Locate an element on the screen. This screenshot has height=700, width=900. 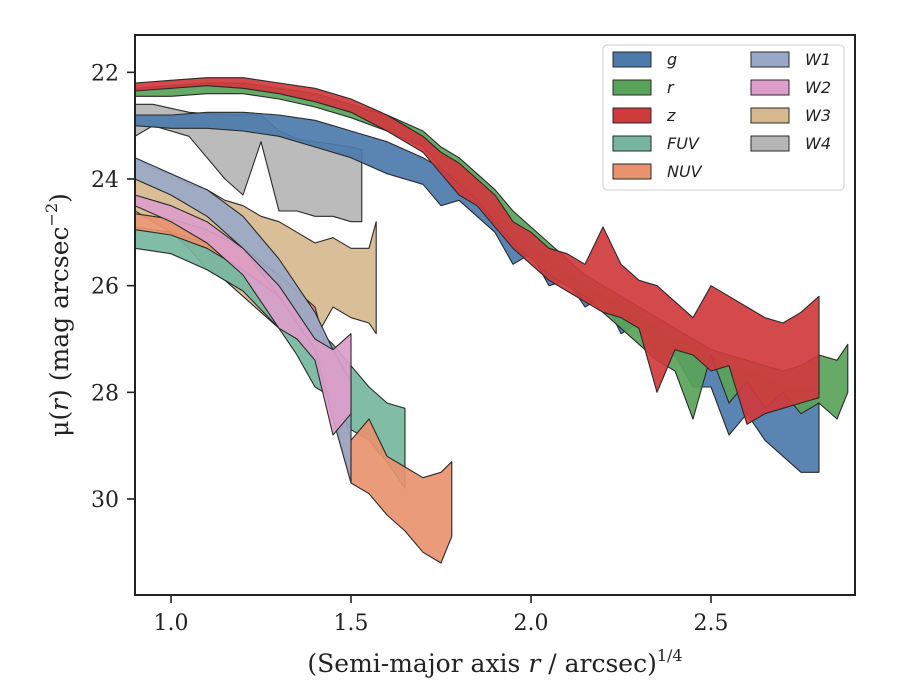
legend-label-w2: W2 is located at coordinates (818, 87).